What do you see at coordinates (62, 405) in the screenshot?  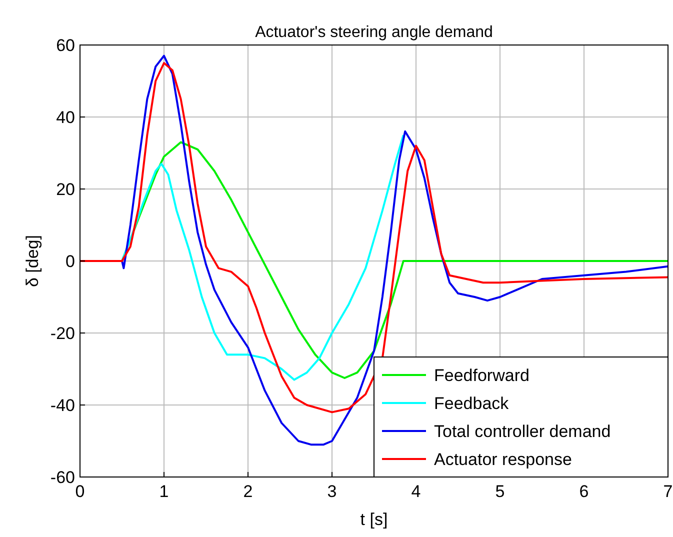 I see `y-tick-label: -40` at bounding box center [62, 405].